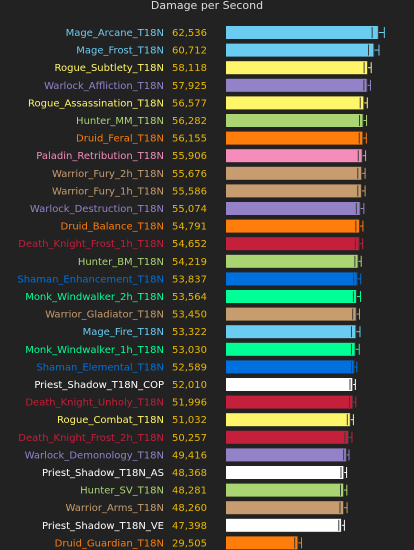 This screenshot has width=414, height=550. What do you see at coordinates (189, 473) in the screenshot?
I see `bar-value-label: 48,368` at bounding box center [189, 473].